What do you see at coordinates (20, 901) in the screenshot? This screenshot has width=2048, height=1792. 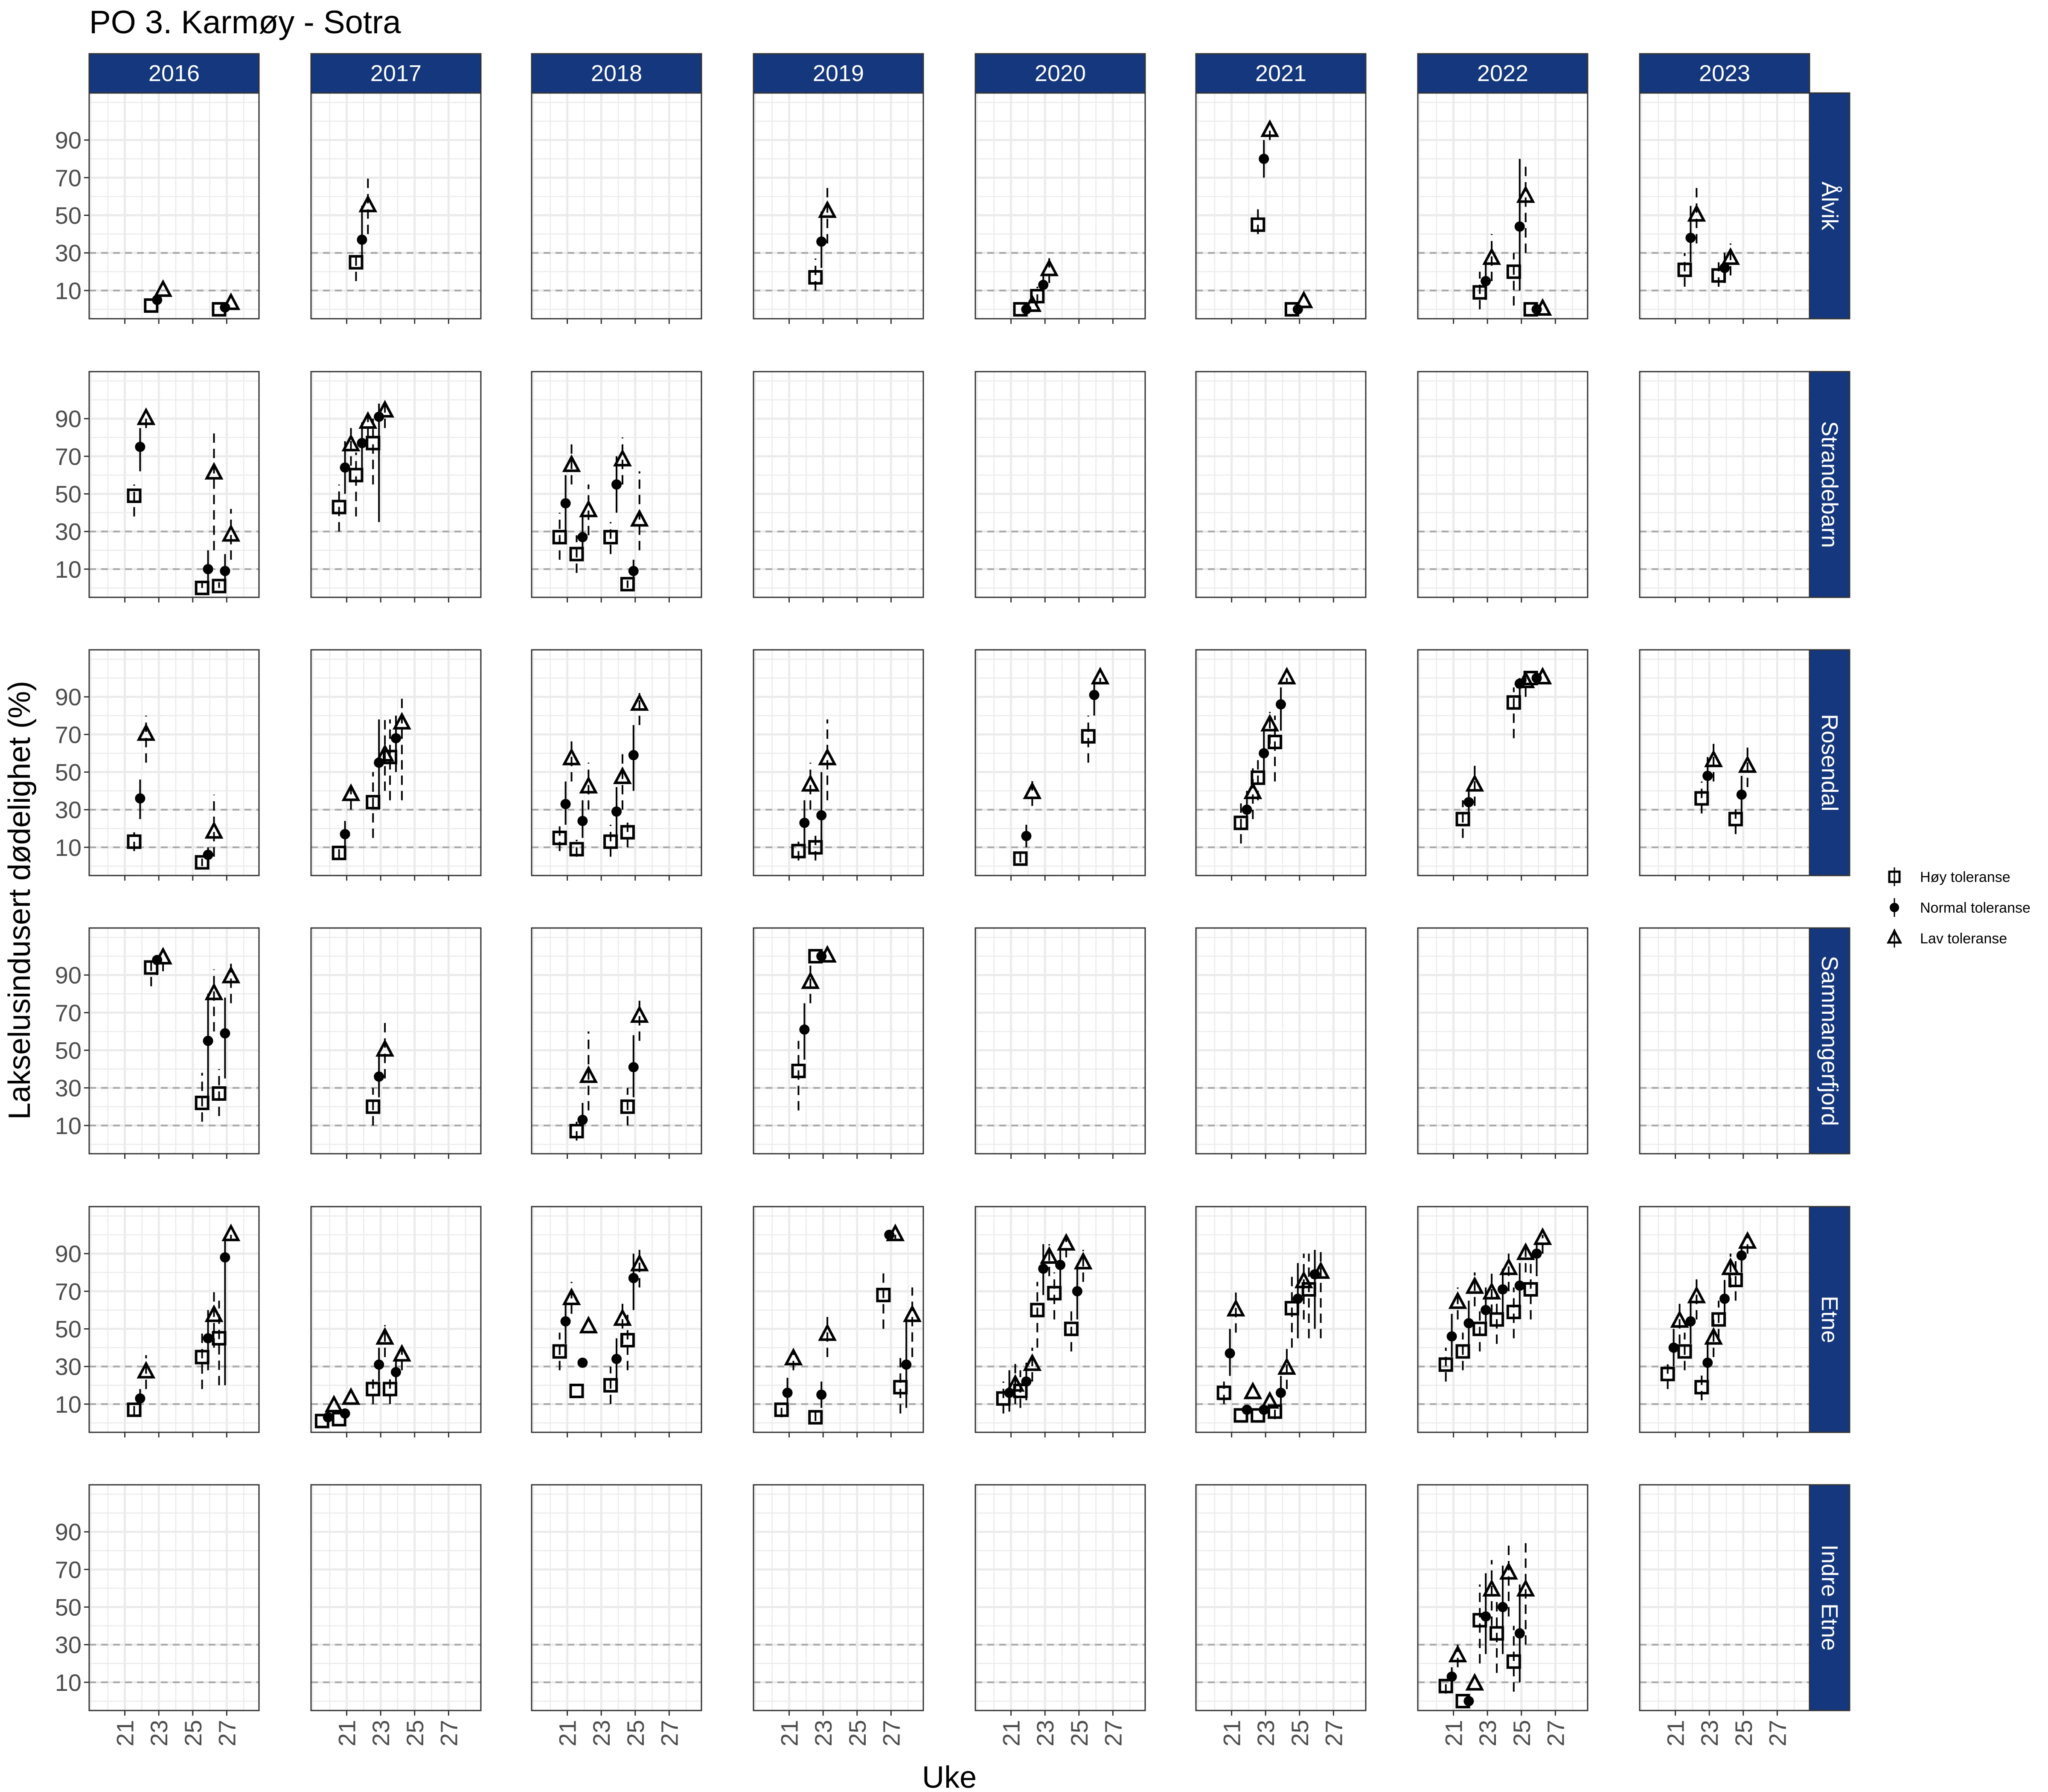 I see `y-axis-title: Lakselusindusert dødelighet (%)` at bounding box center [20, 901].